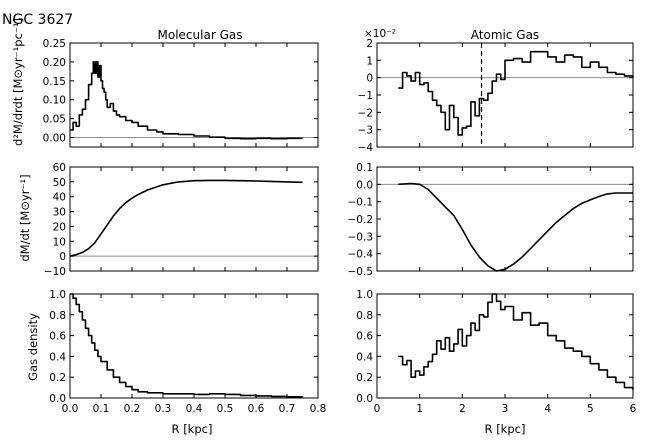  Describe the element at coordinates (365, 131) in the screenshot. I see `y-tick-label: −3` at that location.